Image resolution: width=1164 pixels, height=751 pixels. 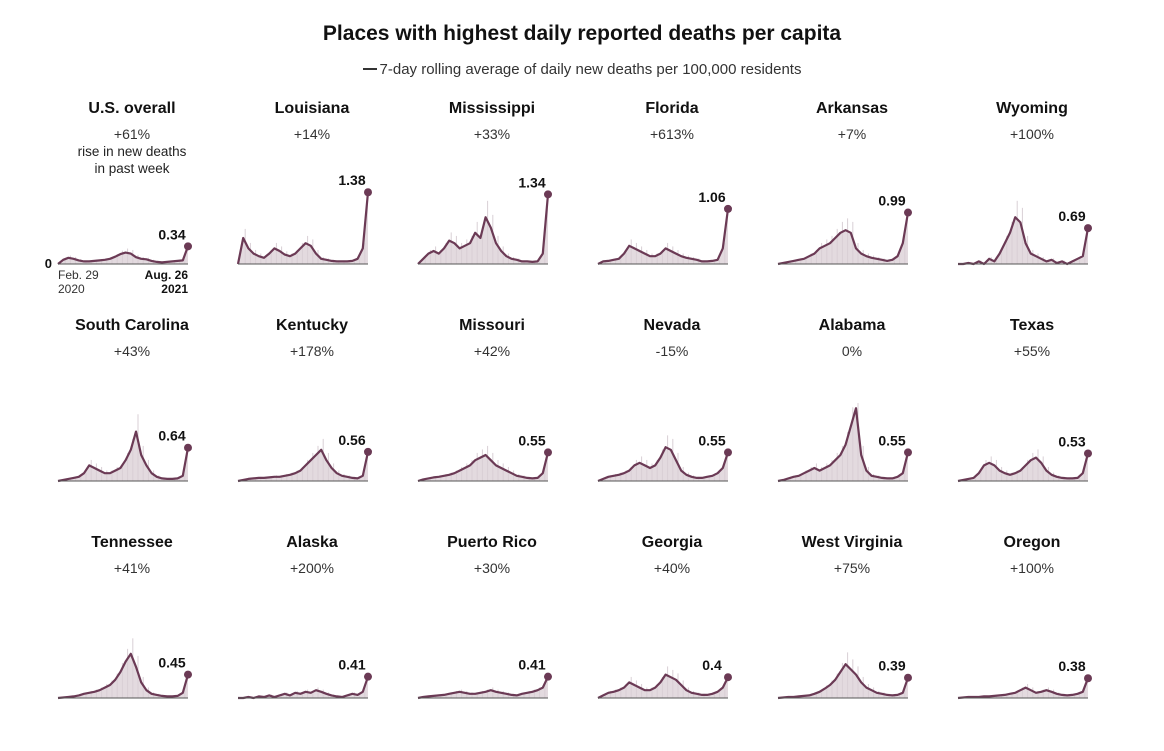 I want to click on panel-alaska: Alaska +200% 0.41, so click(x=328, y=642).